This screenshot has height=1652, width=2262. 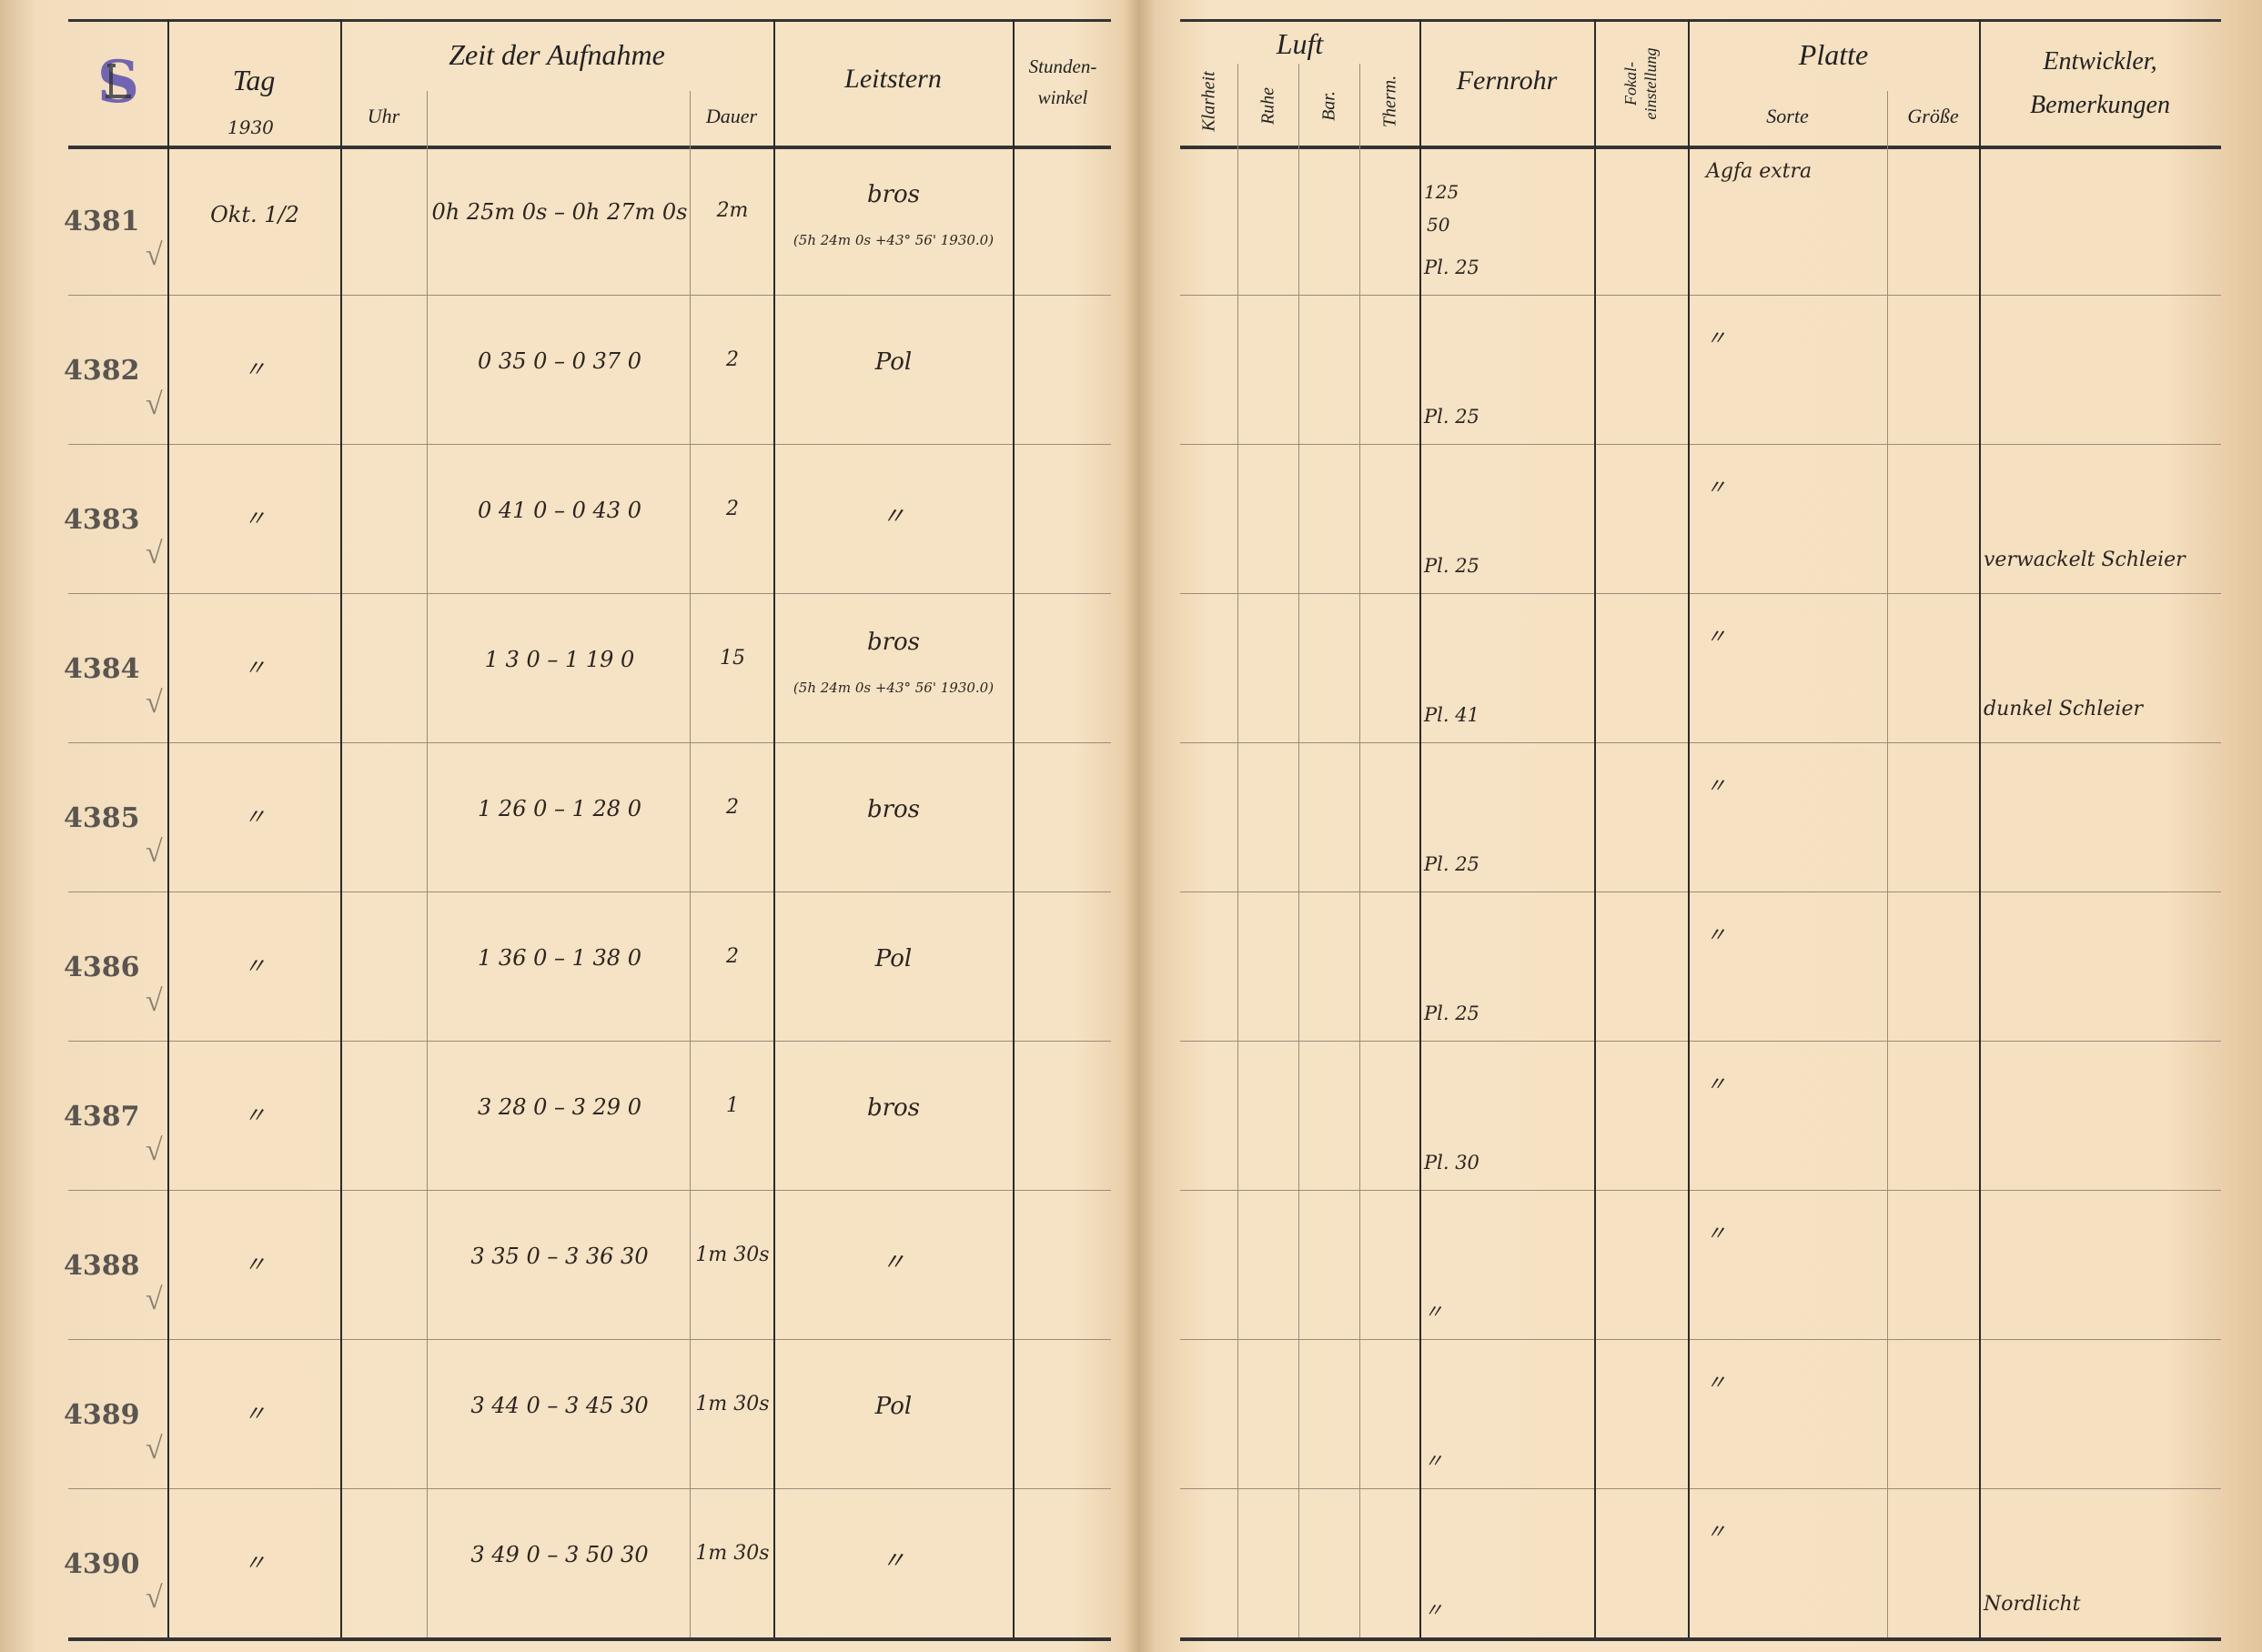 What do you see at coordinates (102, 668) in the screenshot?
I see `row-number: 4384` at bounding box center [102, 668].